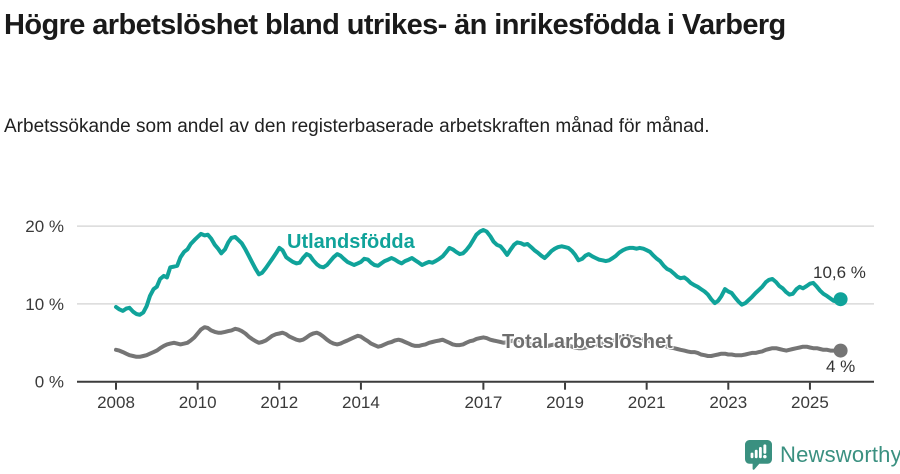  I want to click on y-axis-label: 10 %, so click(44, 304).